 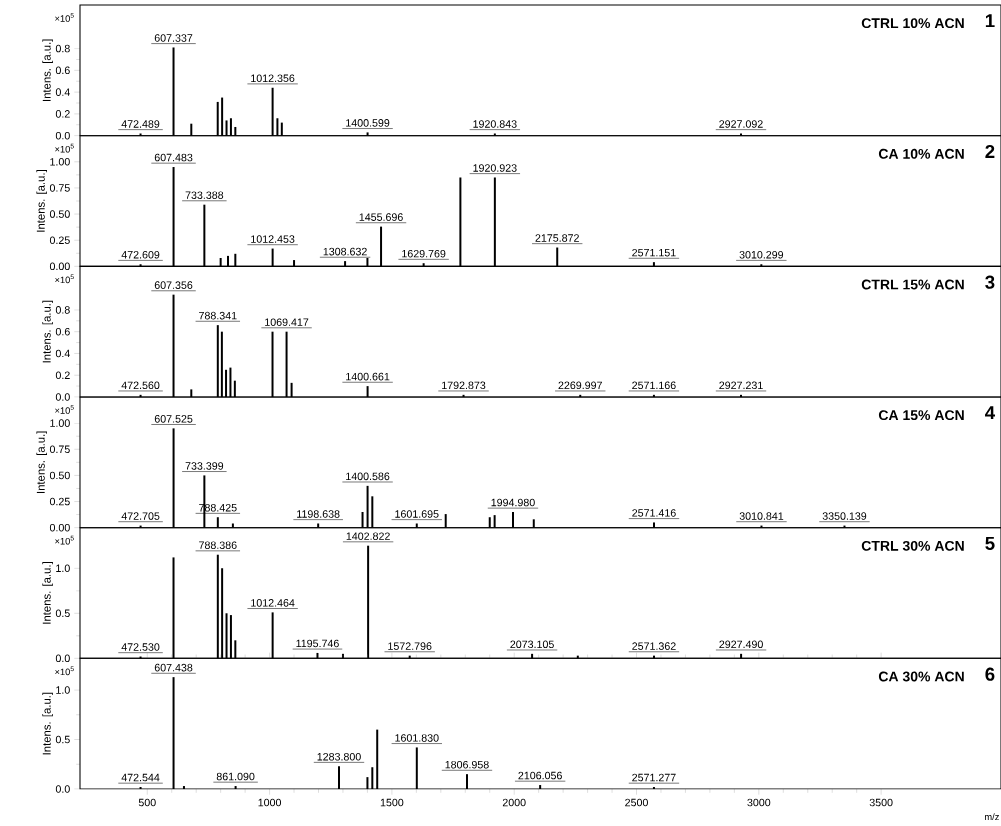 I want to click on annotation: 2927.092, so click(x=741, y=124).